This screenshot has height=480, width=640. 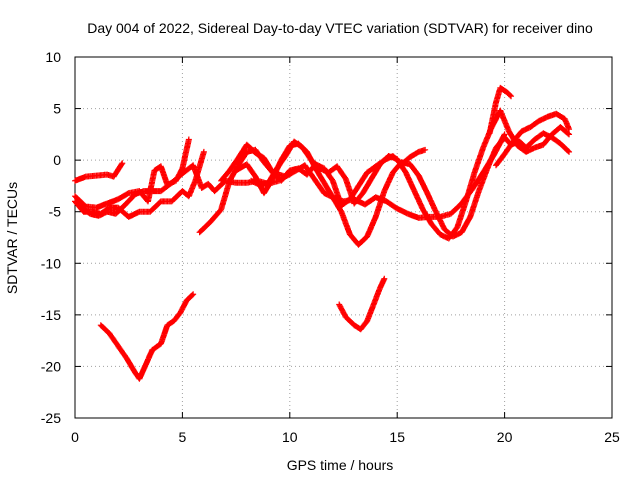 What do you see at coordinates (505, 437) in the screenshot?
I see `x-tick-label: 20` at bounding box center [505, 437].